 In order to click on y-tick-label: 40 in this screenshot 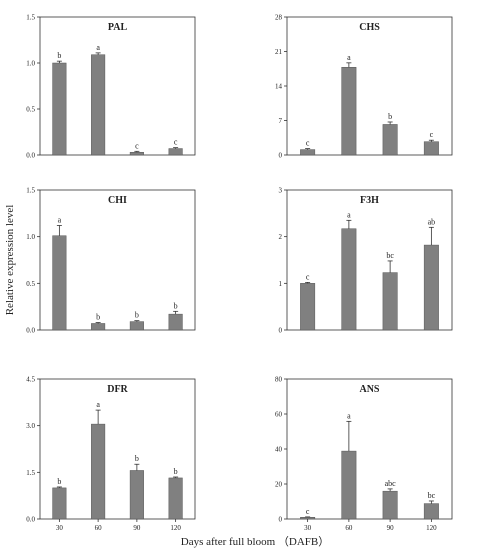, I will do `click(279, 450)`.